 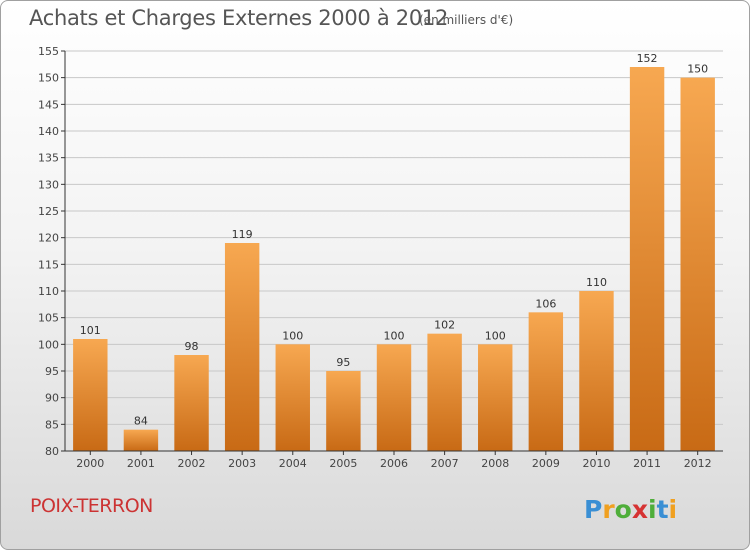 What do you see at coordinates (394, 397) in the screenshot?
I see `bar-2006` at bounding box center [394, 397].